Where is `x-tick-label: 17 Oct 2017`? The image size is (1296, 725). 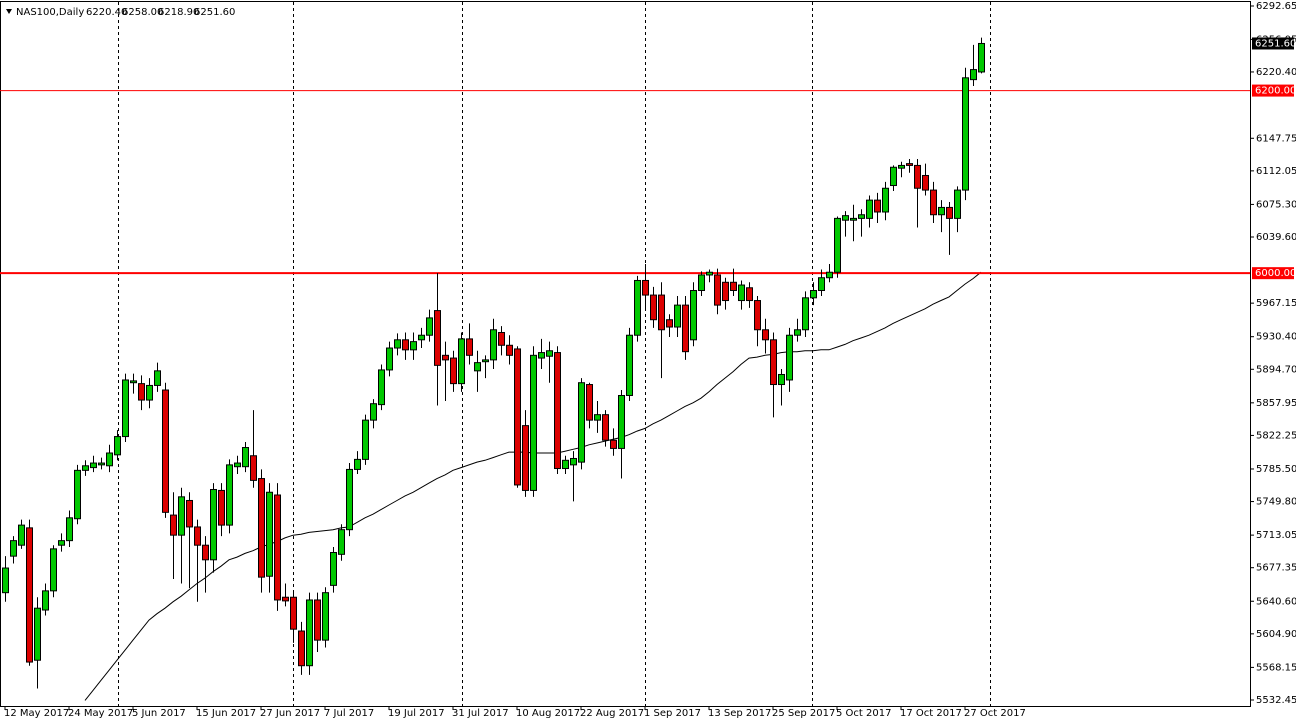
x-tick-label: 17 Oct 2017 is located at coordinates (931, 713).